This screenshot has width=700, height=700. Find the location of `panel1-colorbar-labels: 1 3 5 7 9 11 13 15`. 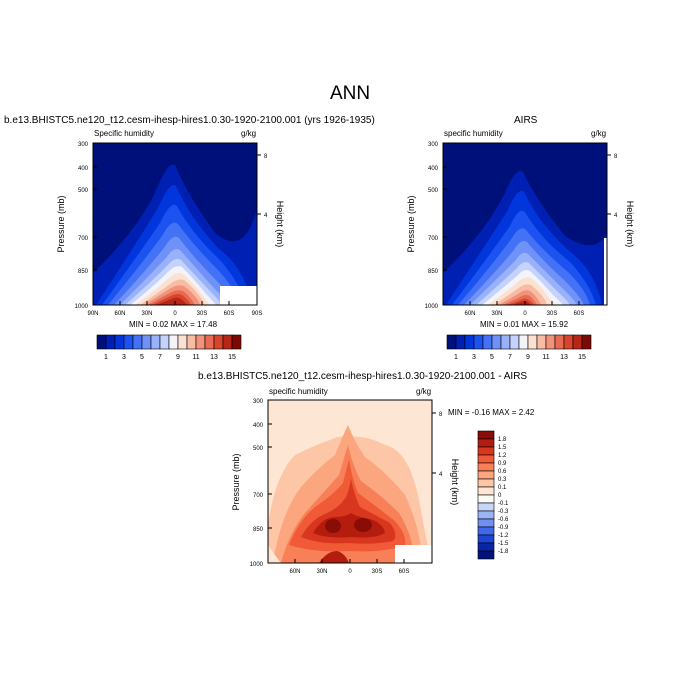

panel1-colorbar-labels: 1 3 5 7 9 11 13 15 is located at coordinates (170, 357).